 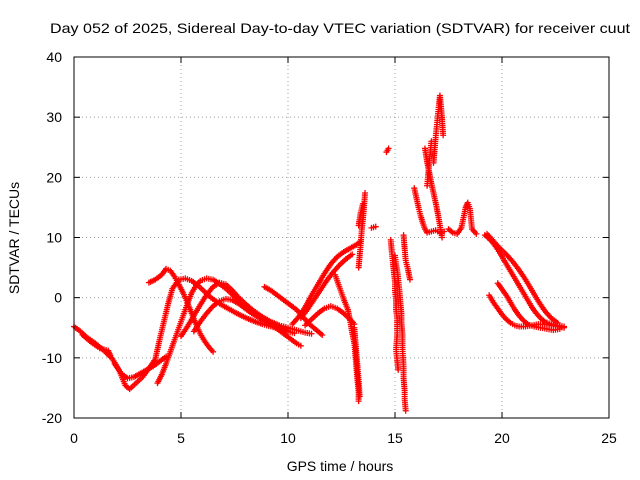 What do you see at coordinates (429, 210) in the screenshot?
I see `series-arc-u` at bounding box center [429, 210].